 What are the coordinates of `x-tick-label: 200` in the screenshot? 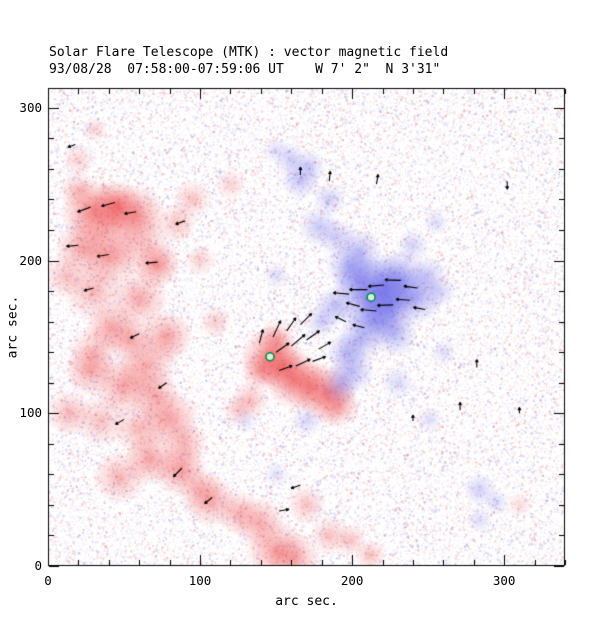 It's located at (352, 580).